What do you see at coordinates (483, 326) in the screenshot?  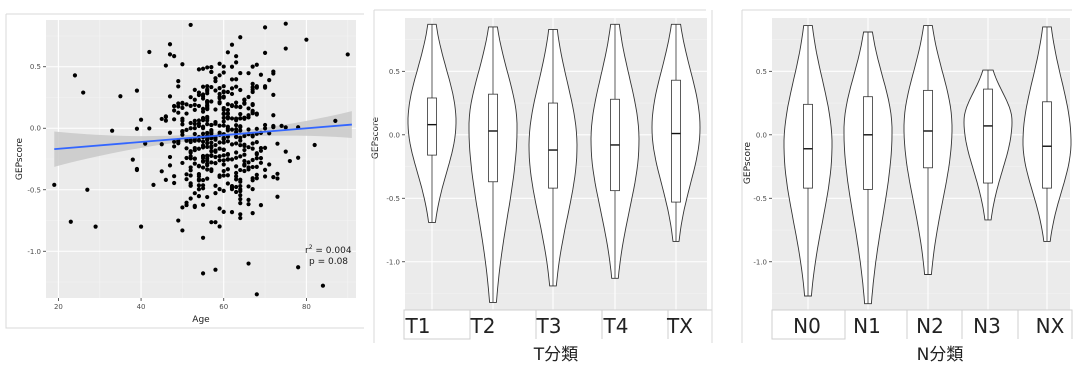 I see `category-label-T2: T2` at bounding box center [483, 326].